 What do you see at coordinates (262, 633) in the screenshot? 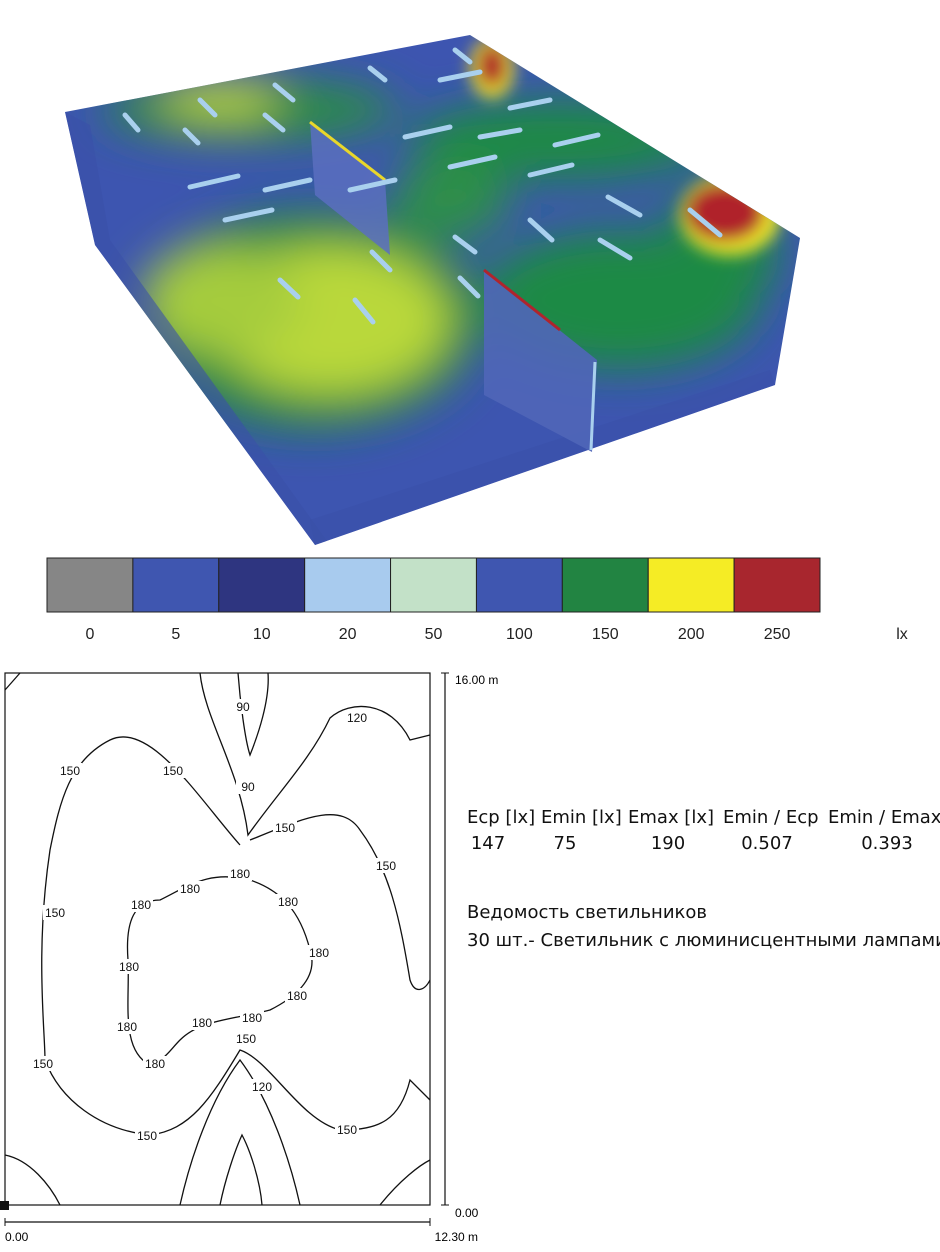
I see `legend-label: 10` at bounding box center [262, 633].